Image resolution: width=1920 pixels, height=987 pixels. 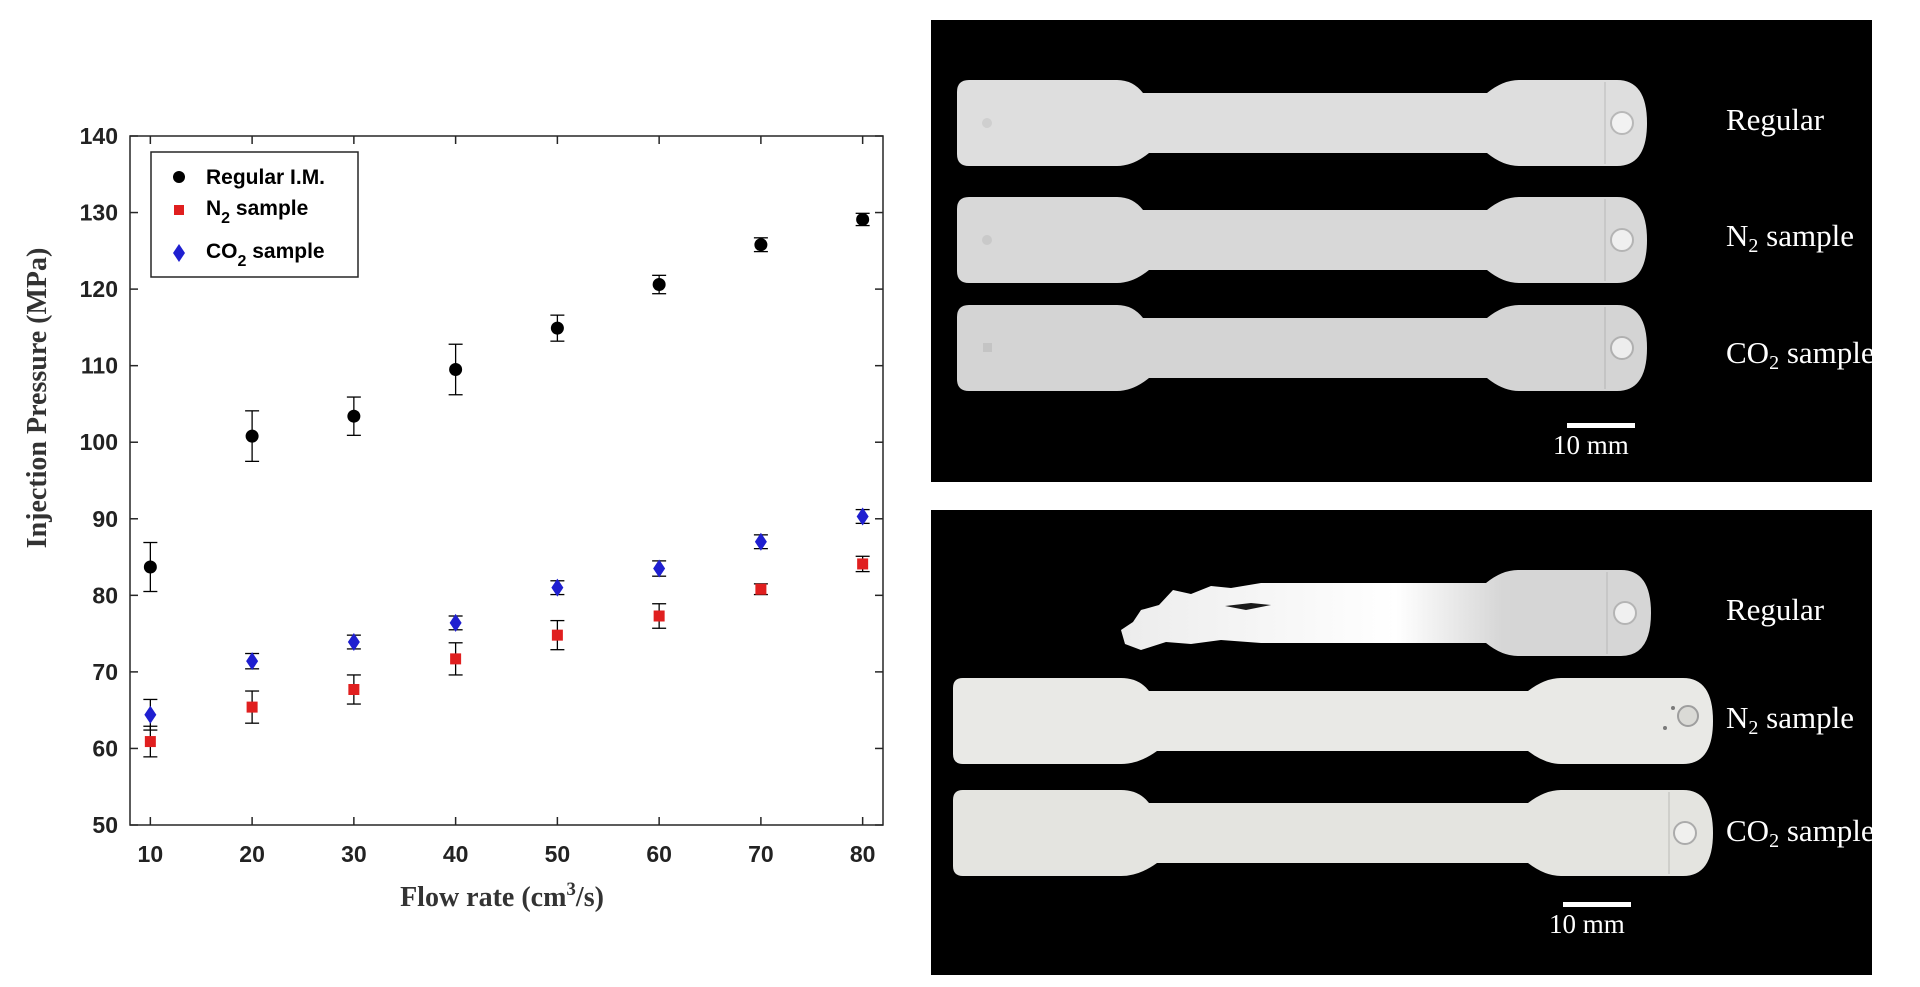 I want to click on x-tick-label: 40, so click(x=456, y=854).